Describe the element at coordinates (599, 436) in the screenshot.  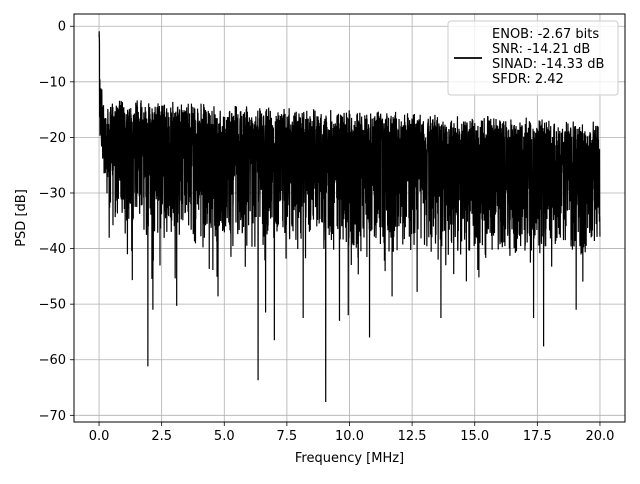
I see `x-tick-label: 20.0` at that location.